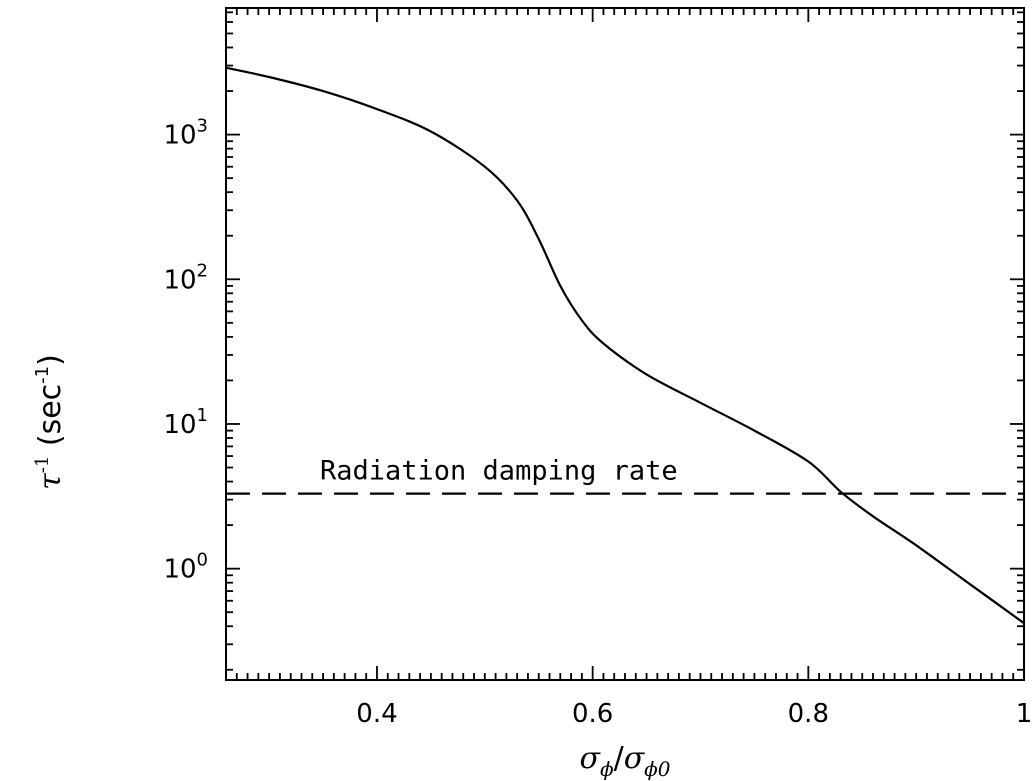 The width and height of the screenshot is (1032, 781). I want to click on x-axis-title: σϕ/σϕ0, so click(624, 761).